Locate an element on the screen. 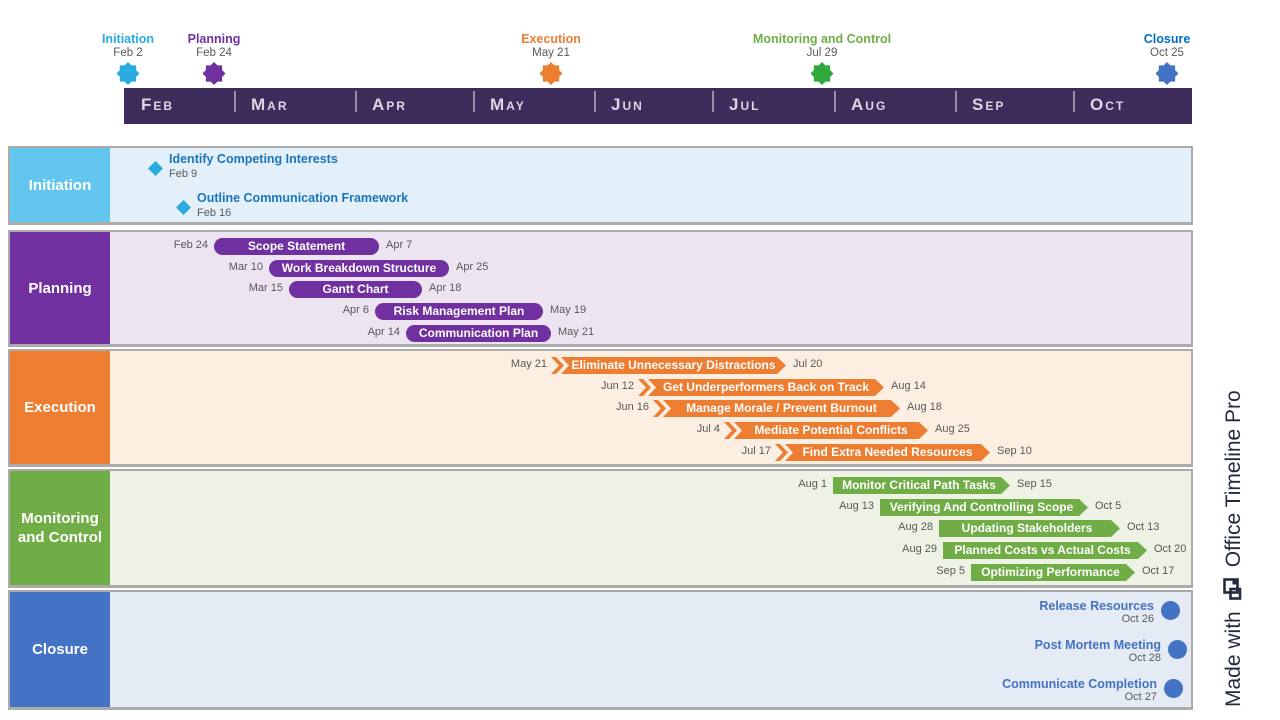 This screenshot has width=1280, height=720. task-start-date: Feb 24 is located at coordinates (190, 245).